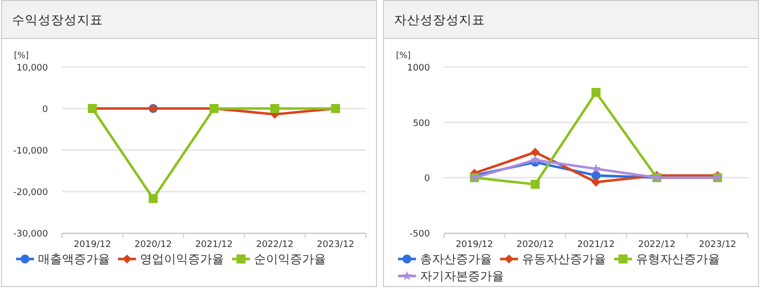 Image resolution: width=760 pixels, height=289 pixels. What do you see at coordinates (678, 259) in the screenshot?
I see `legend-label: 유형자산증가율` at bounding box center [678, 259].